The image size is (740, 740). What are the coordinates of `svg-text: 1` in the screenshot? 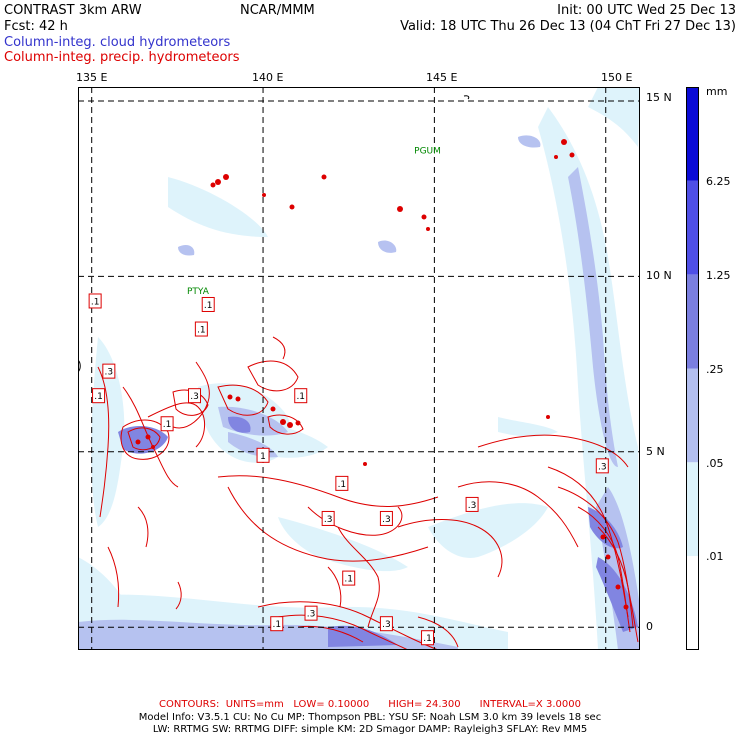 It's located at (263, 457).